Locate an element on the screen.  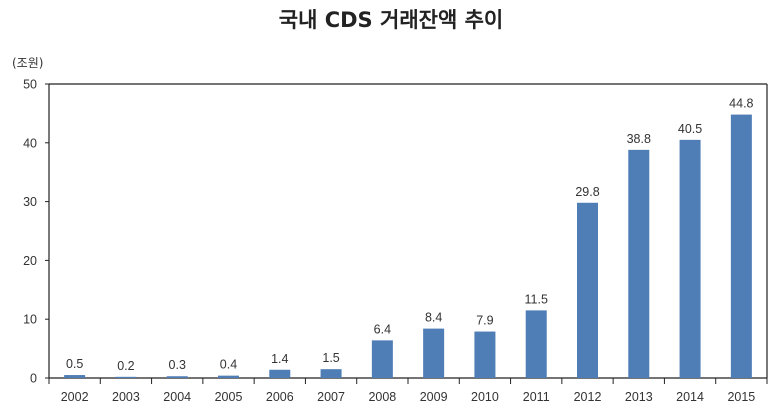
bar-2011 is located at coordinates (536, 344).